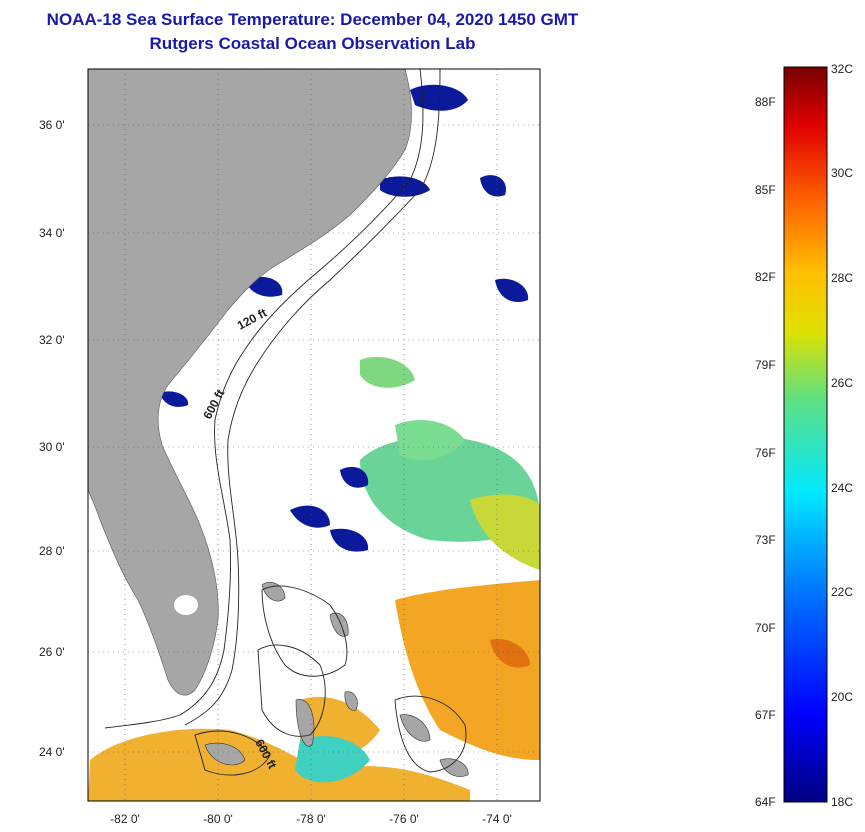 The width and height of the screenshot is (865, 832). Describe the element at coordinates (765, 365) in the screenshot. I see `f-label-79: 79F` at that location.